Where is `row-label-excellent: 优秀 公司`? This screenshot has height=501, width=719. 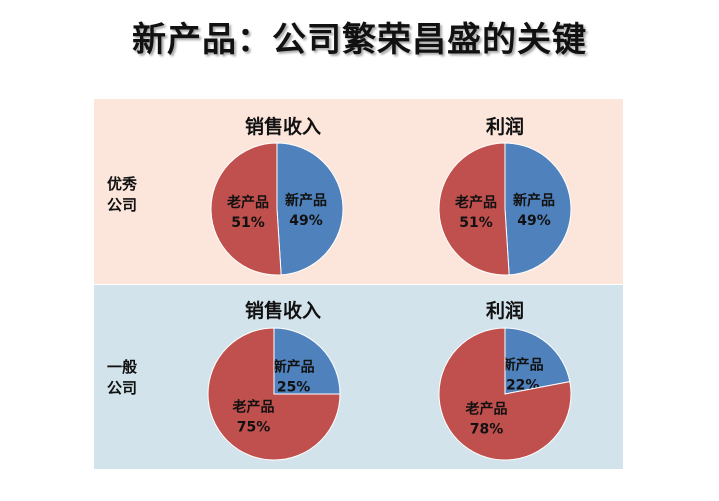
row-label-excellent: 优秀 公司 is located at coordinates (137, 195).